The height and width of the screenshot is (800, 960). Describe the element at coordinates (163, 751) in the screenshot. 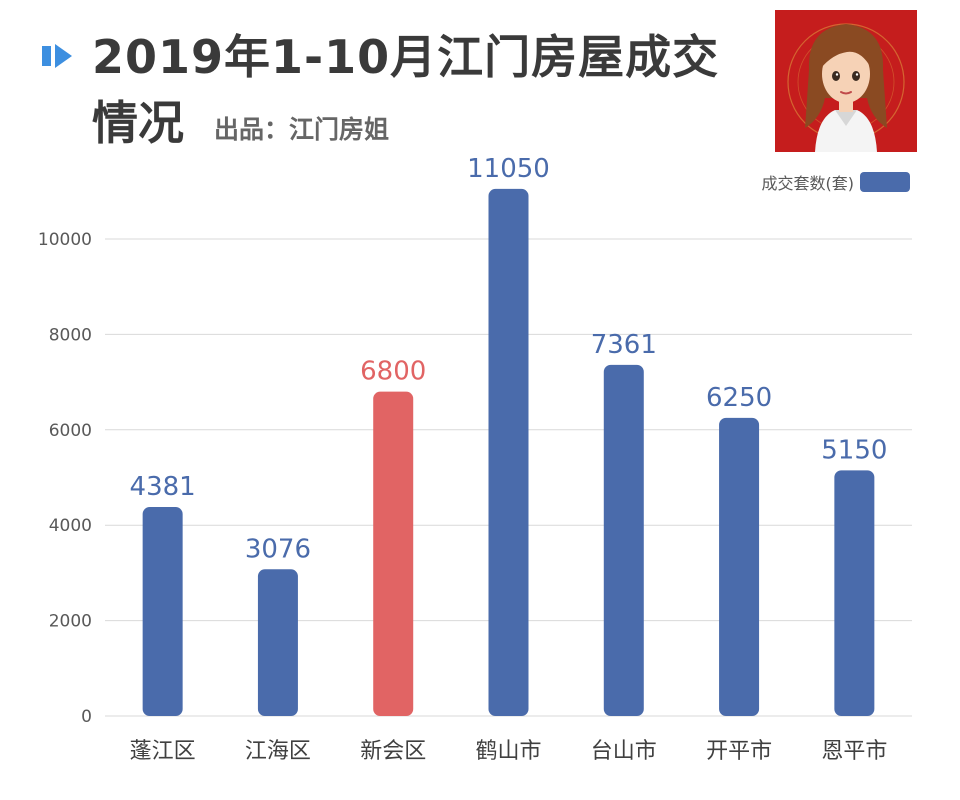

I see `x-tick-label: 蓬江区` at that location.